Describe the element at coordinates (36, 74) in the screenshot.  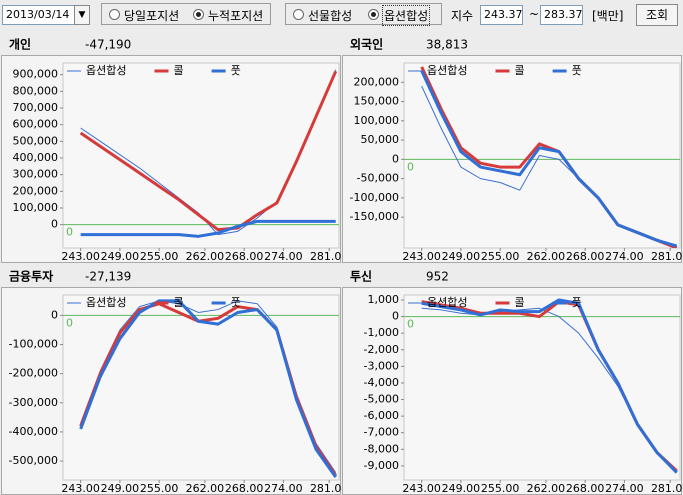
I see `y-tick-label: 900,000` at that location.